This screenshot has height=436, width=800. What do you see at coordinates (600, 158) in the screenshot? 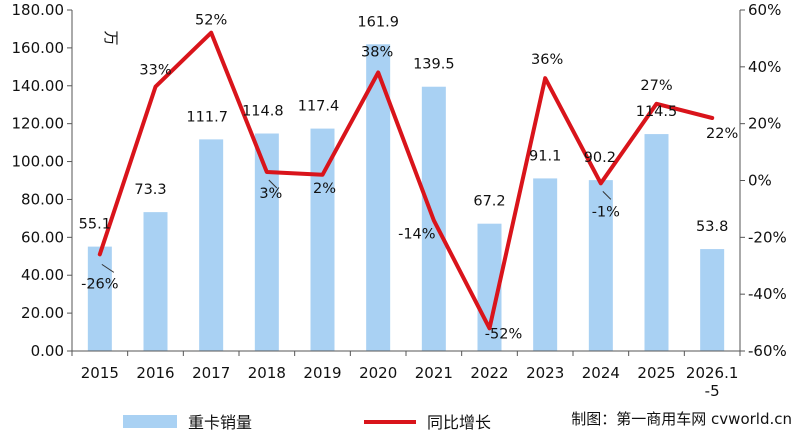
I see `bar-value-label: 90.2` at bounding box center [600, 158].